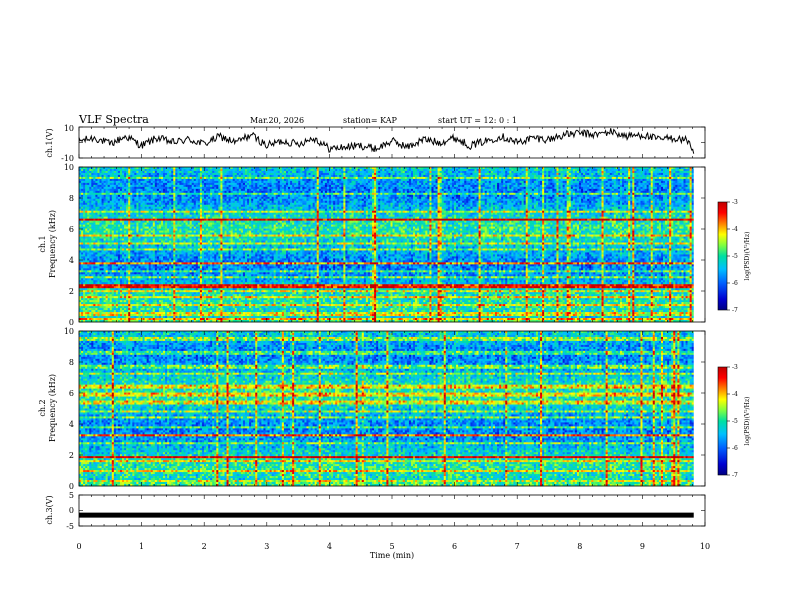  Describe the element at coordinates (728, 256) in the screenshot. I see `ch1-colorbar-ticks` at that location.